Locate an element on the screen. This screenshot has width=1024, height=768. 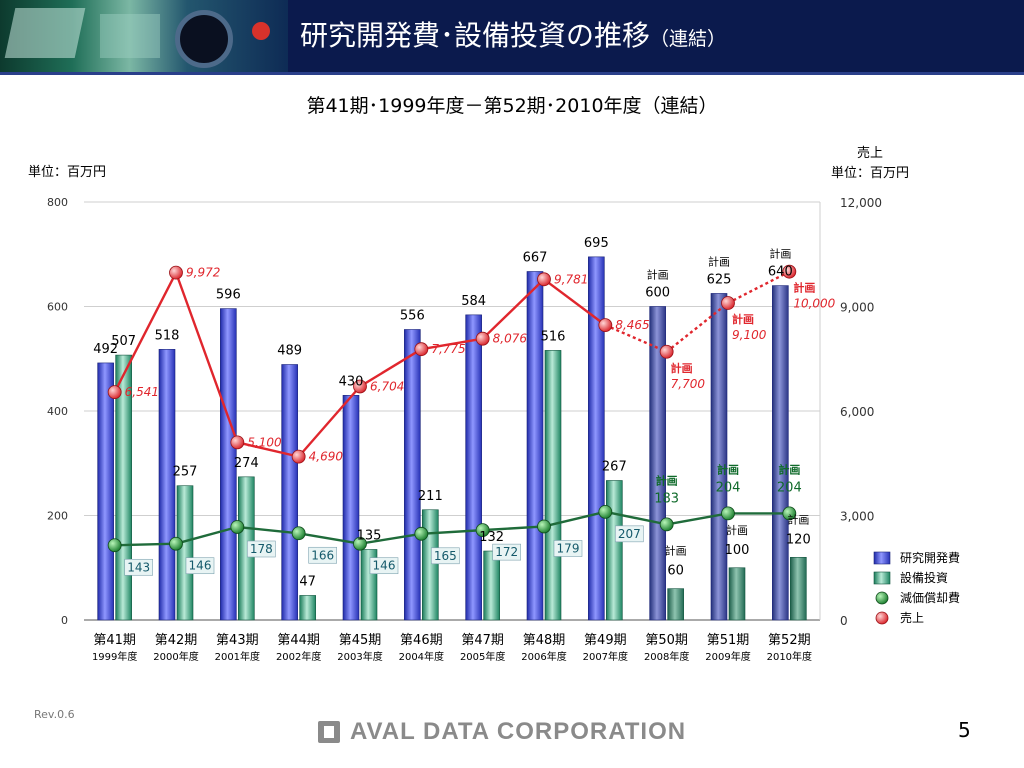
depreciation-value-label: 165 is located at coordinates (445, 556).